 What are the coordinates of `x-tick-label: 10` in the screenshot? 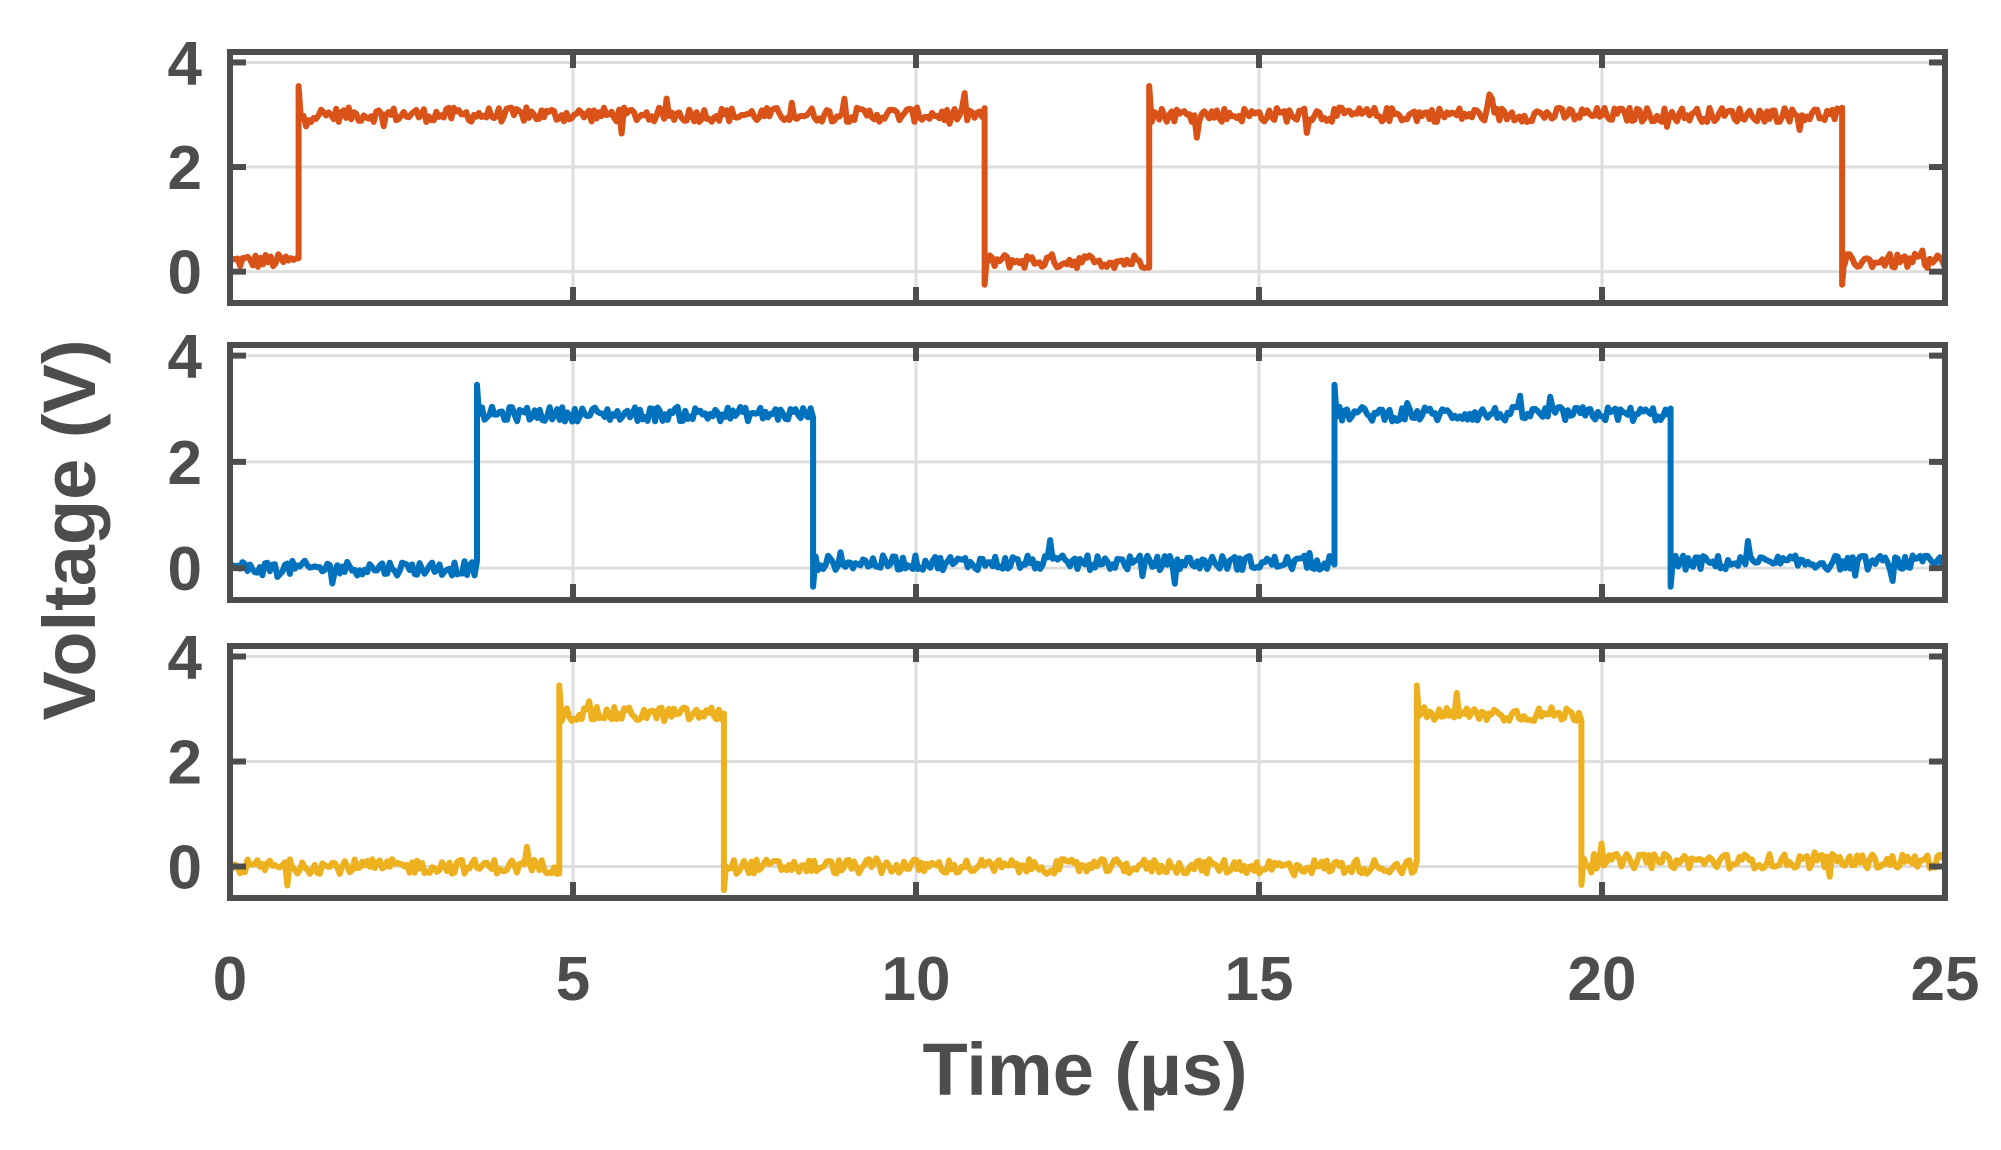 It's located at (916, 979).